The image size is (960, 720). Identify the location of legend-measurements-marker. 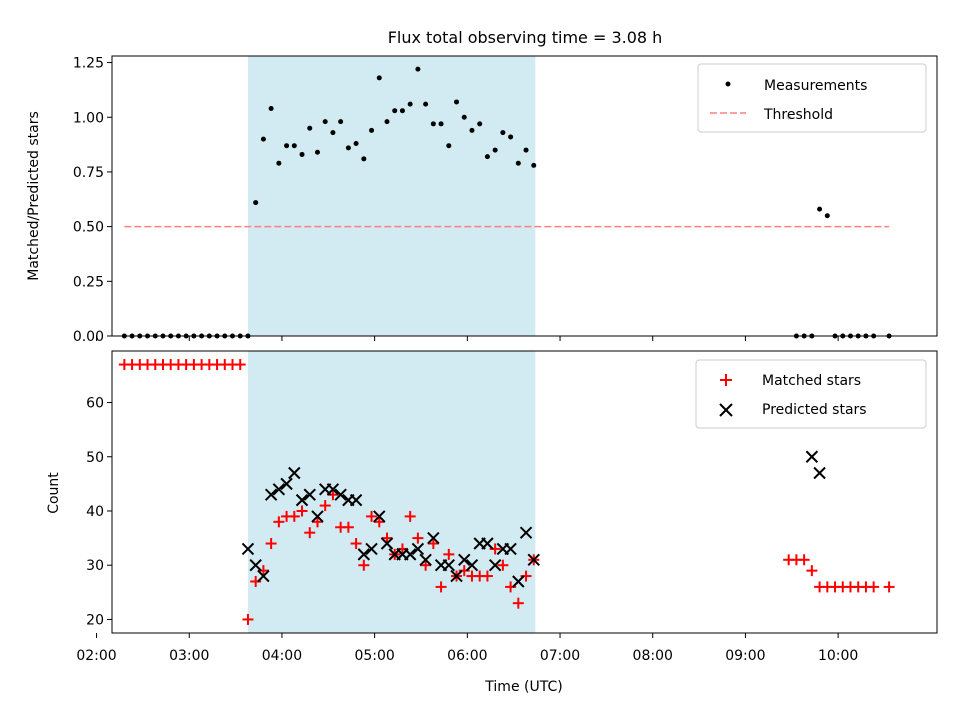
(728, 84).